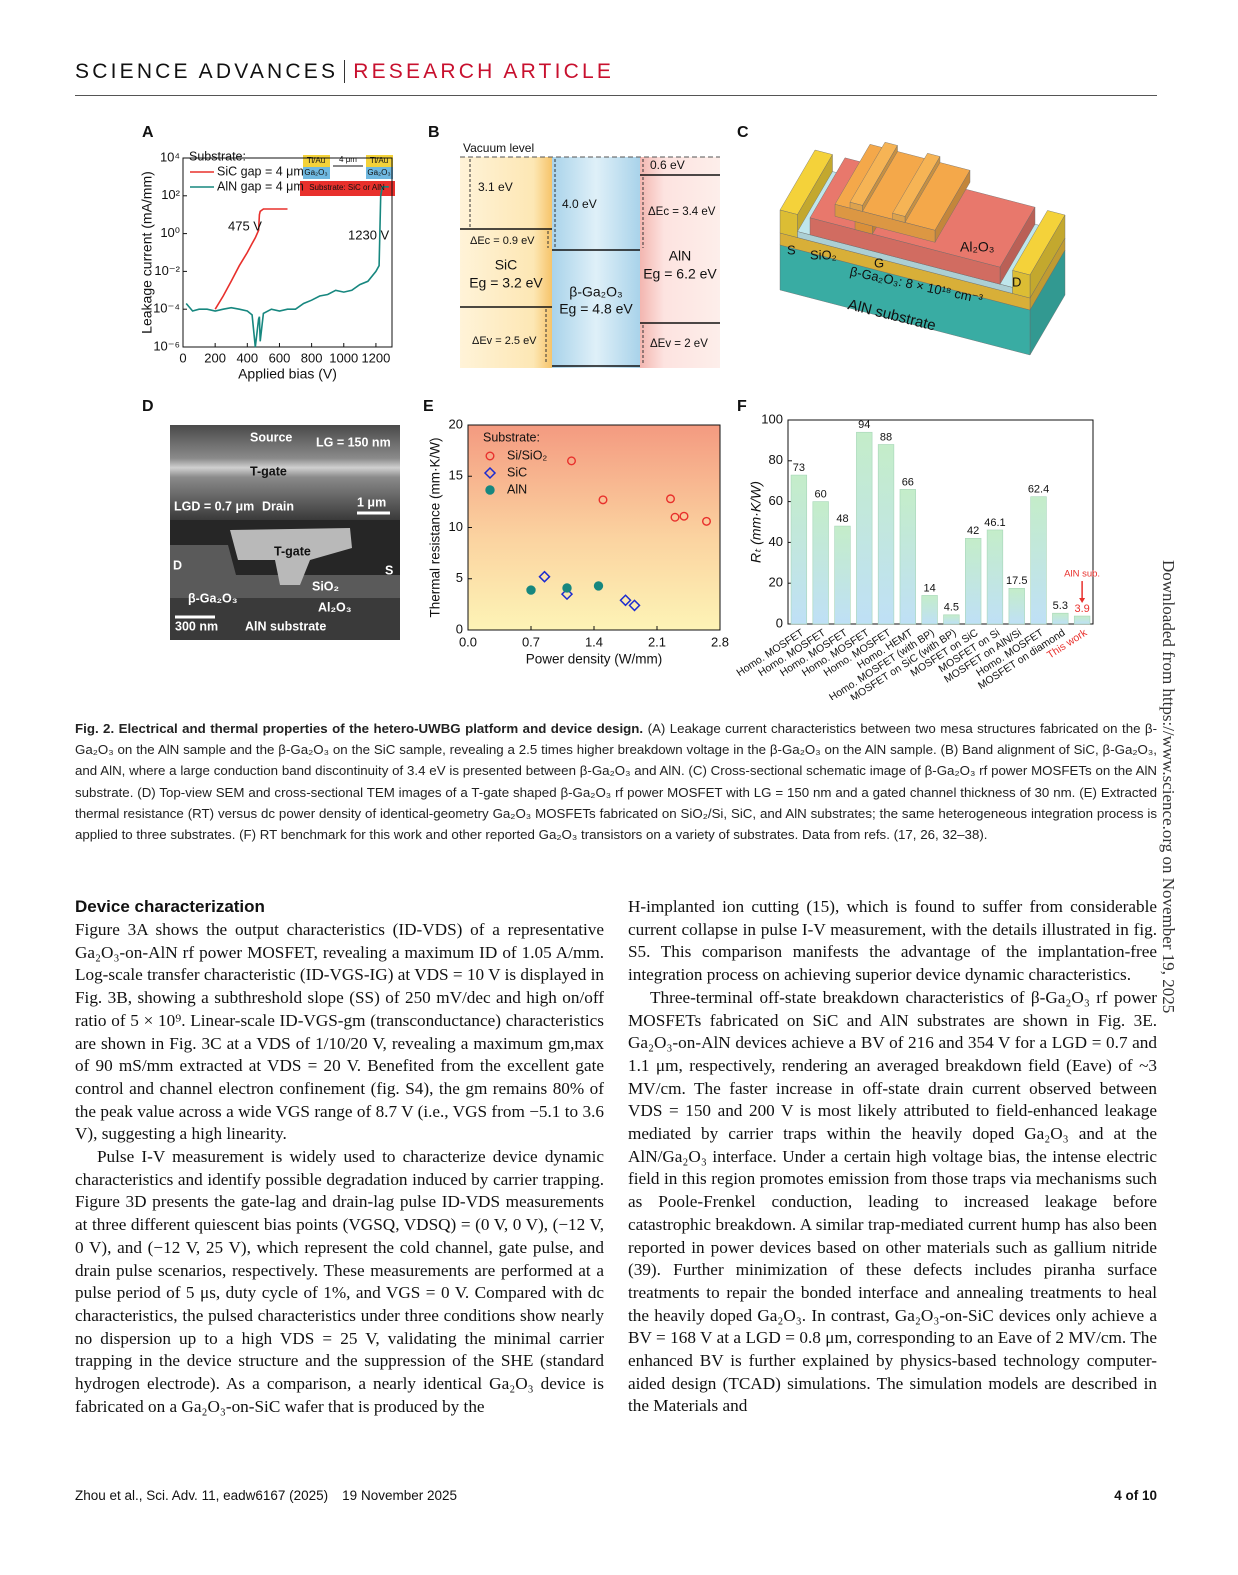 Image resolution: width=1238 pixels, height=1575 pixels. Describe the element at coordinates (527, 455) in the screenshot. I see `legend-label: Si/SiO₂` at that location.